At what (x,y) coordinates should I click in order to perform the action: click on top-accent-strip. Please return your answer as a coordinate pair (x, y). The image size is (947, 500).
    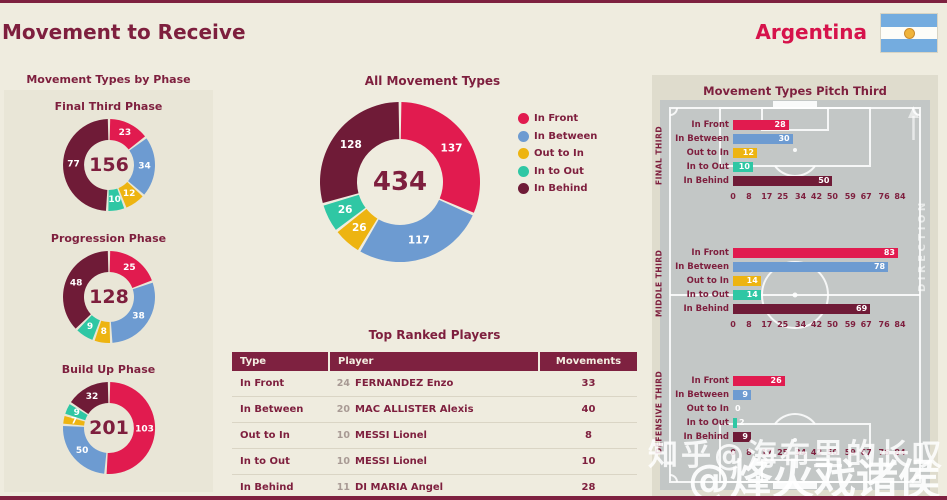
    Looking at the image, I should click on (473, 1).